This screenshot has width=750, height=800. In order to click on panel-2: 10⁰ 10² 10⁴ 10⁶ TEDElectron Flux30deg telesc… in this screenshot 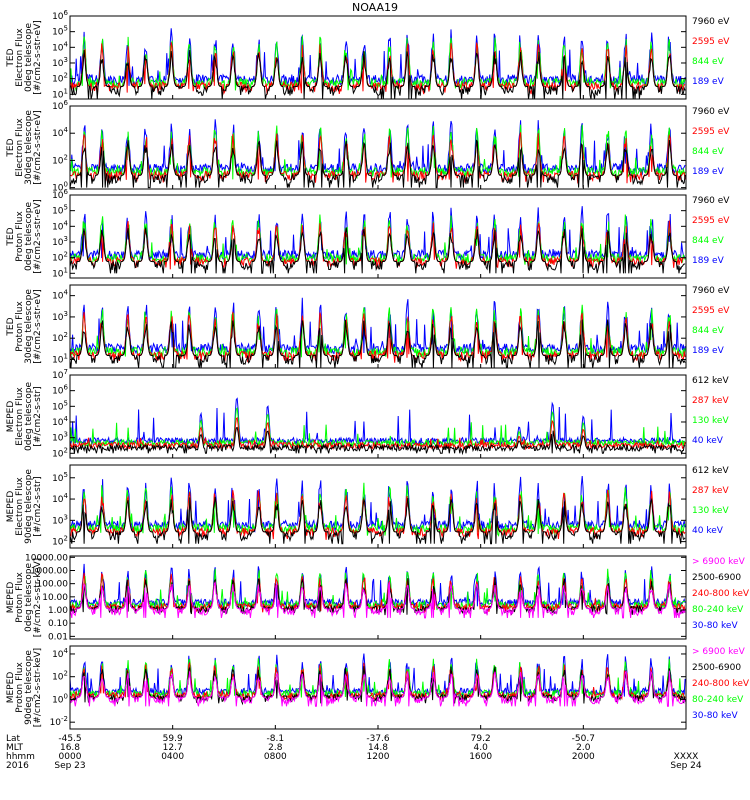, I will do `click(368, 146)`.